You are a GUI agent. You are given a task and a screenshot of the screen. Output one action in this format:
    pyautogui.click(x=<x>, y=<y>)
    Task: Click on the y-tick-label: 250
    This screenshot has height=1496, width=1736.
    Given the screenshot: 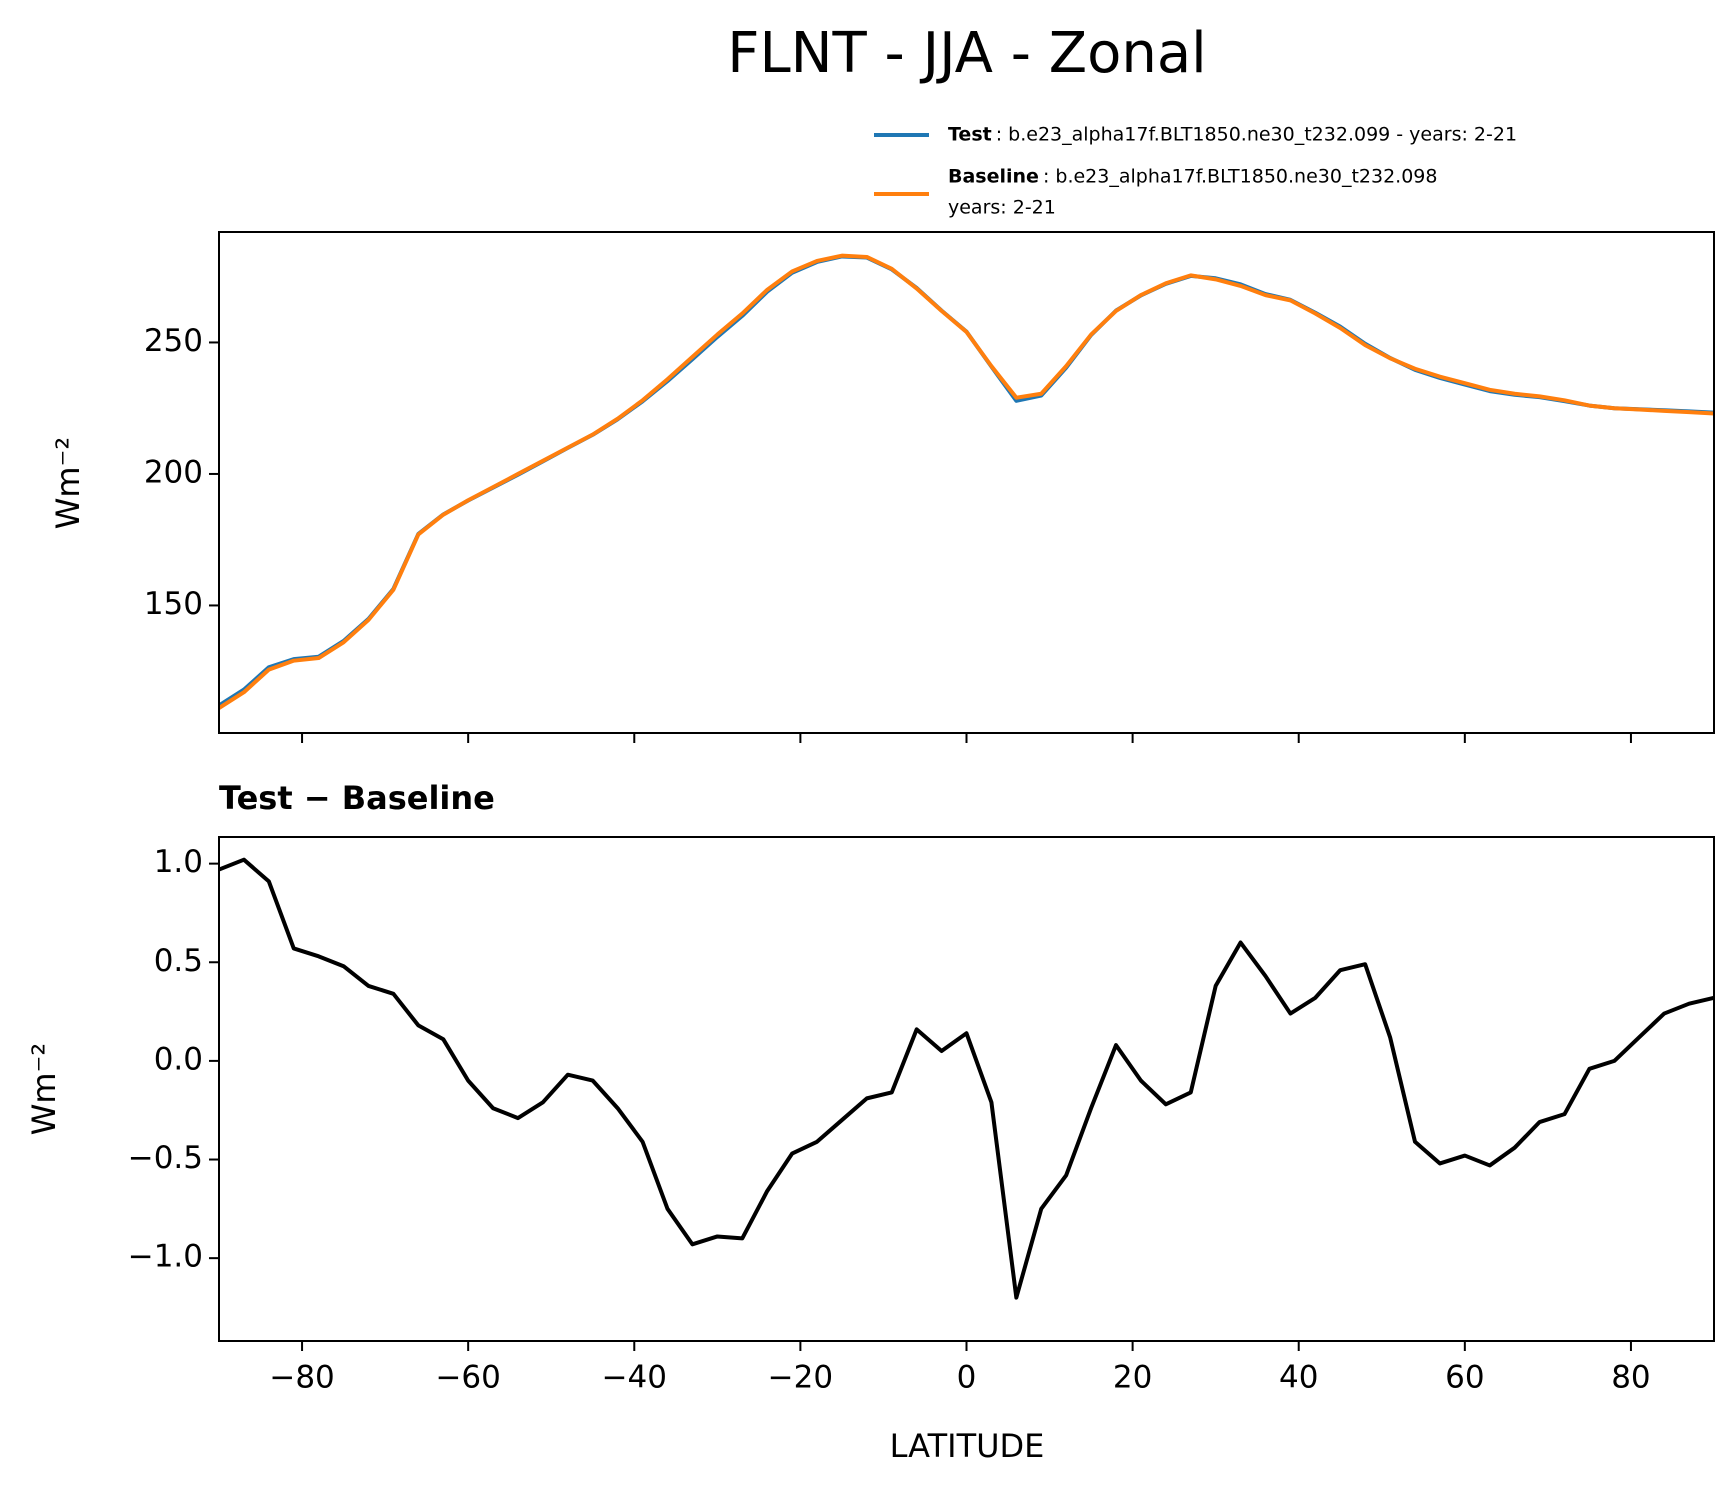 What is the action you would take?
    pyautogui.click(x=173, y=341)
    